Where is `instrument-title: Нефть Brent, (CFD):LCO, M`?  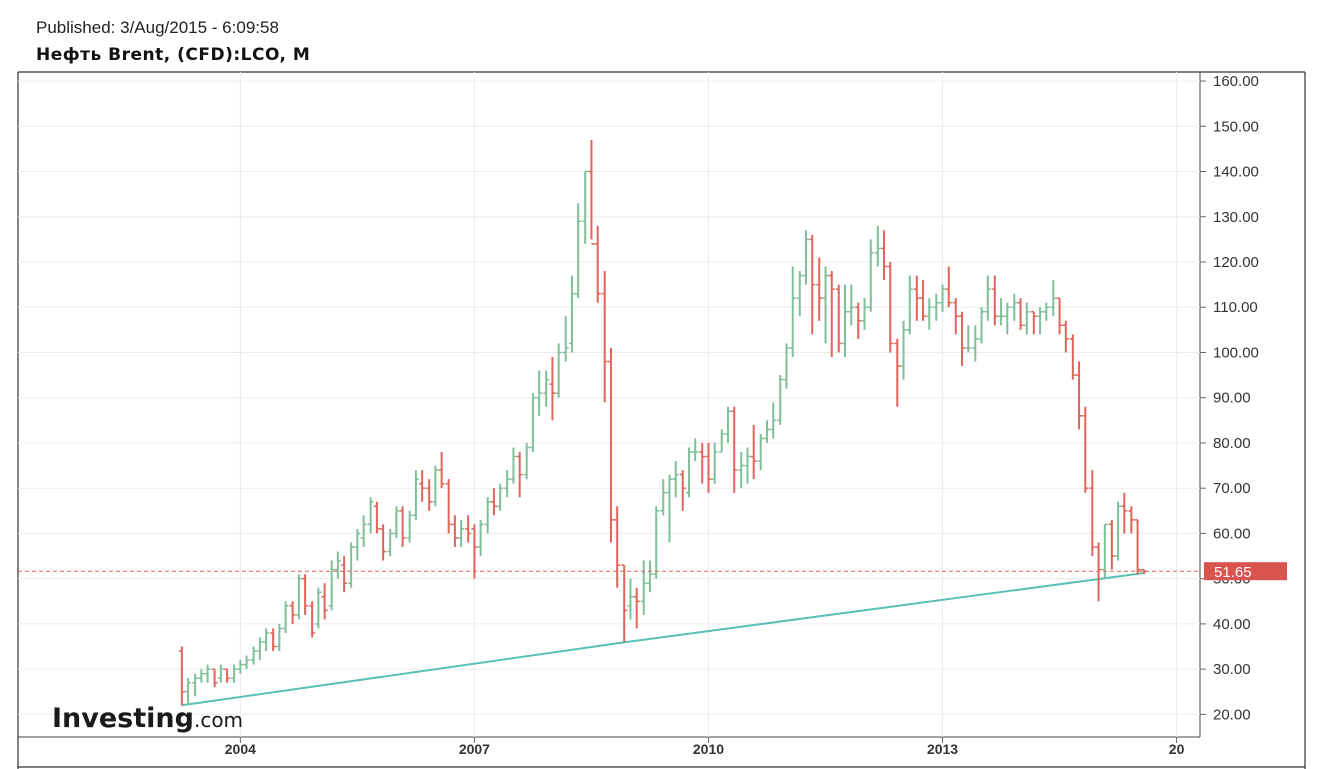
instrument-title: Нефть Brent, (CFD):LCO, M is located at coordinates (173, 55).